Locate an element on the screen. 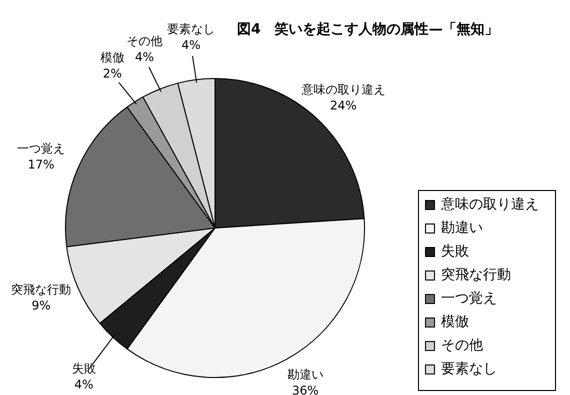  legend-label: 一つ覚え is located at coordinates (469, 298).